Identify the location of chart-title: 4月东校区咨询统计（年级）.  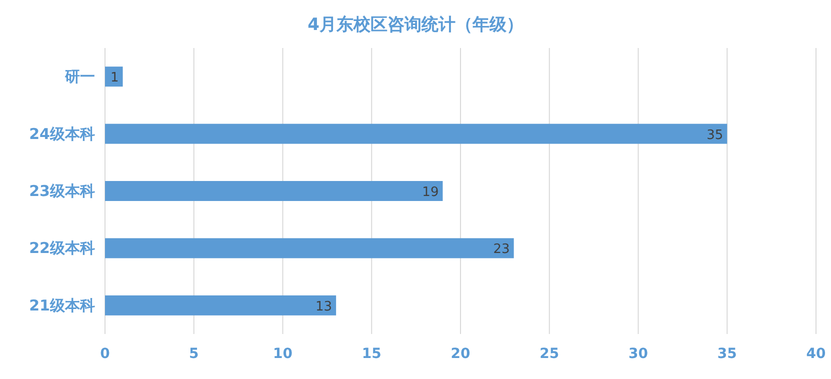
(416, 25).